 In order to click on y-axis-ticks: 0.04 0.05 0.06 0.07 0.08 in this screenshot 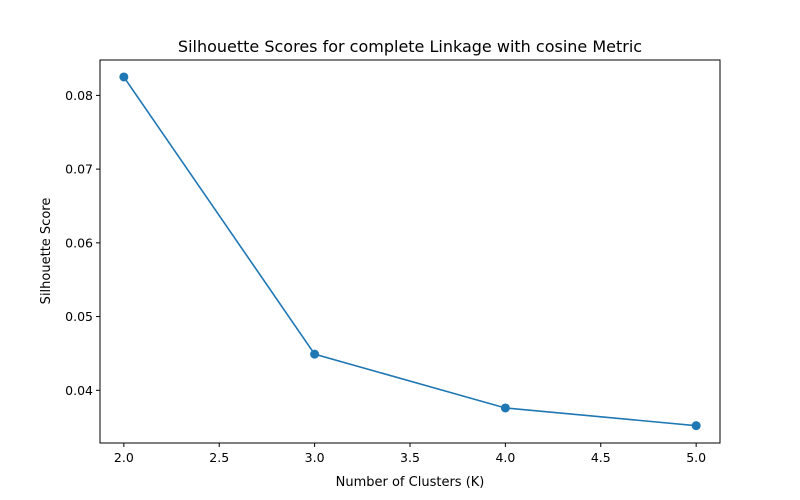, I will do `click(82, 243)`.